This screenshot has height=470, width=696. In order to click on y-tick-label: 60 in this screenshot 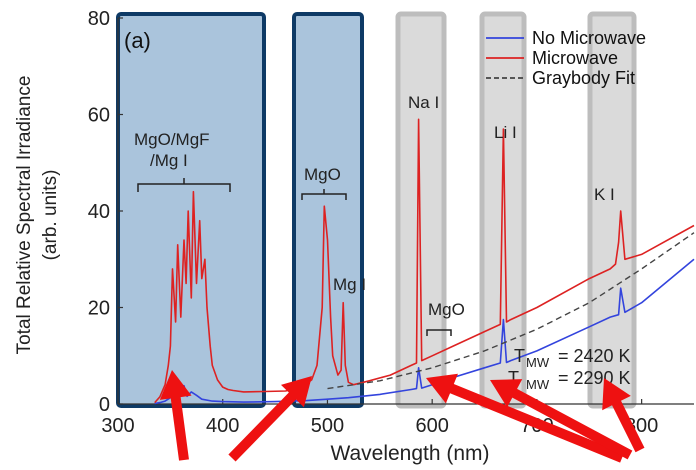, I will do `click(99, 116)`.